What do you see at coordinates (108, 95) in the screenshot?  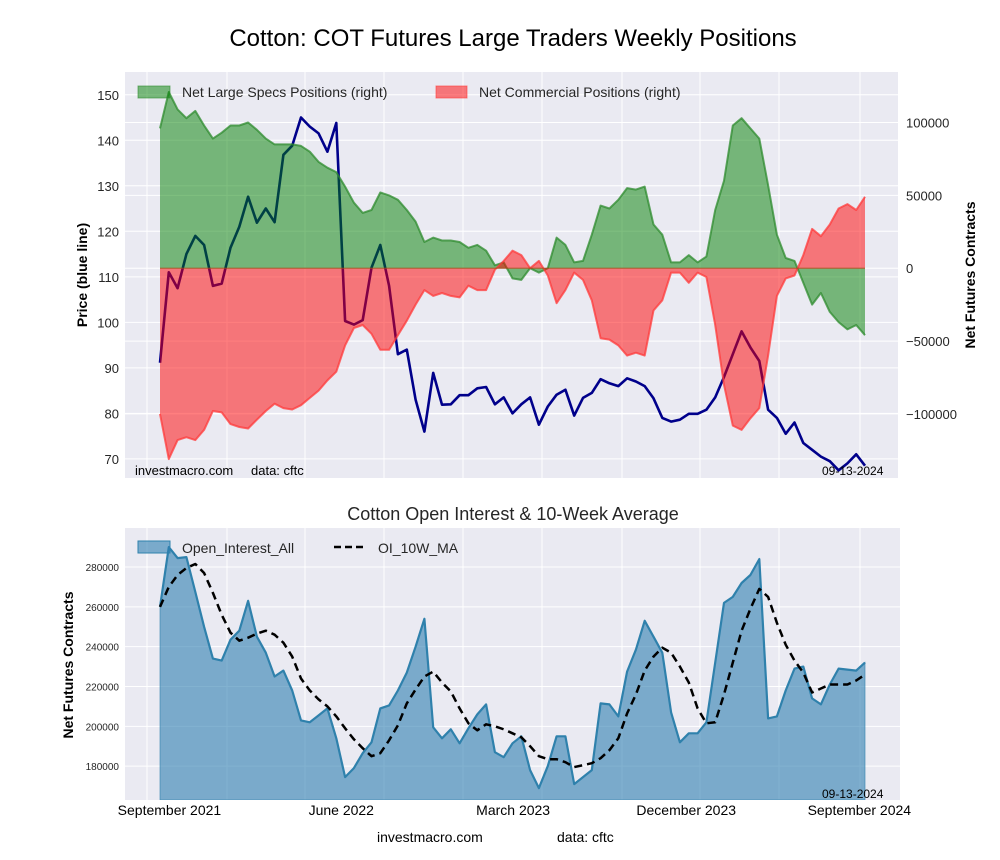 I see `price-tick-label: 150` at bounding box center [108, 95].